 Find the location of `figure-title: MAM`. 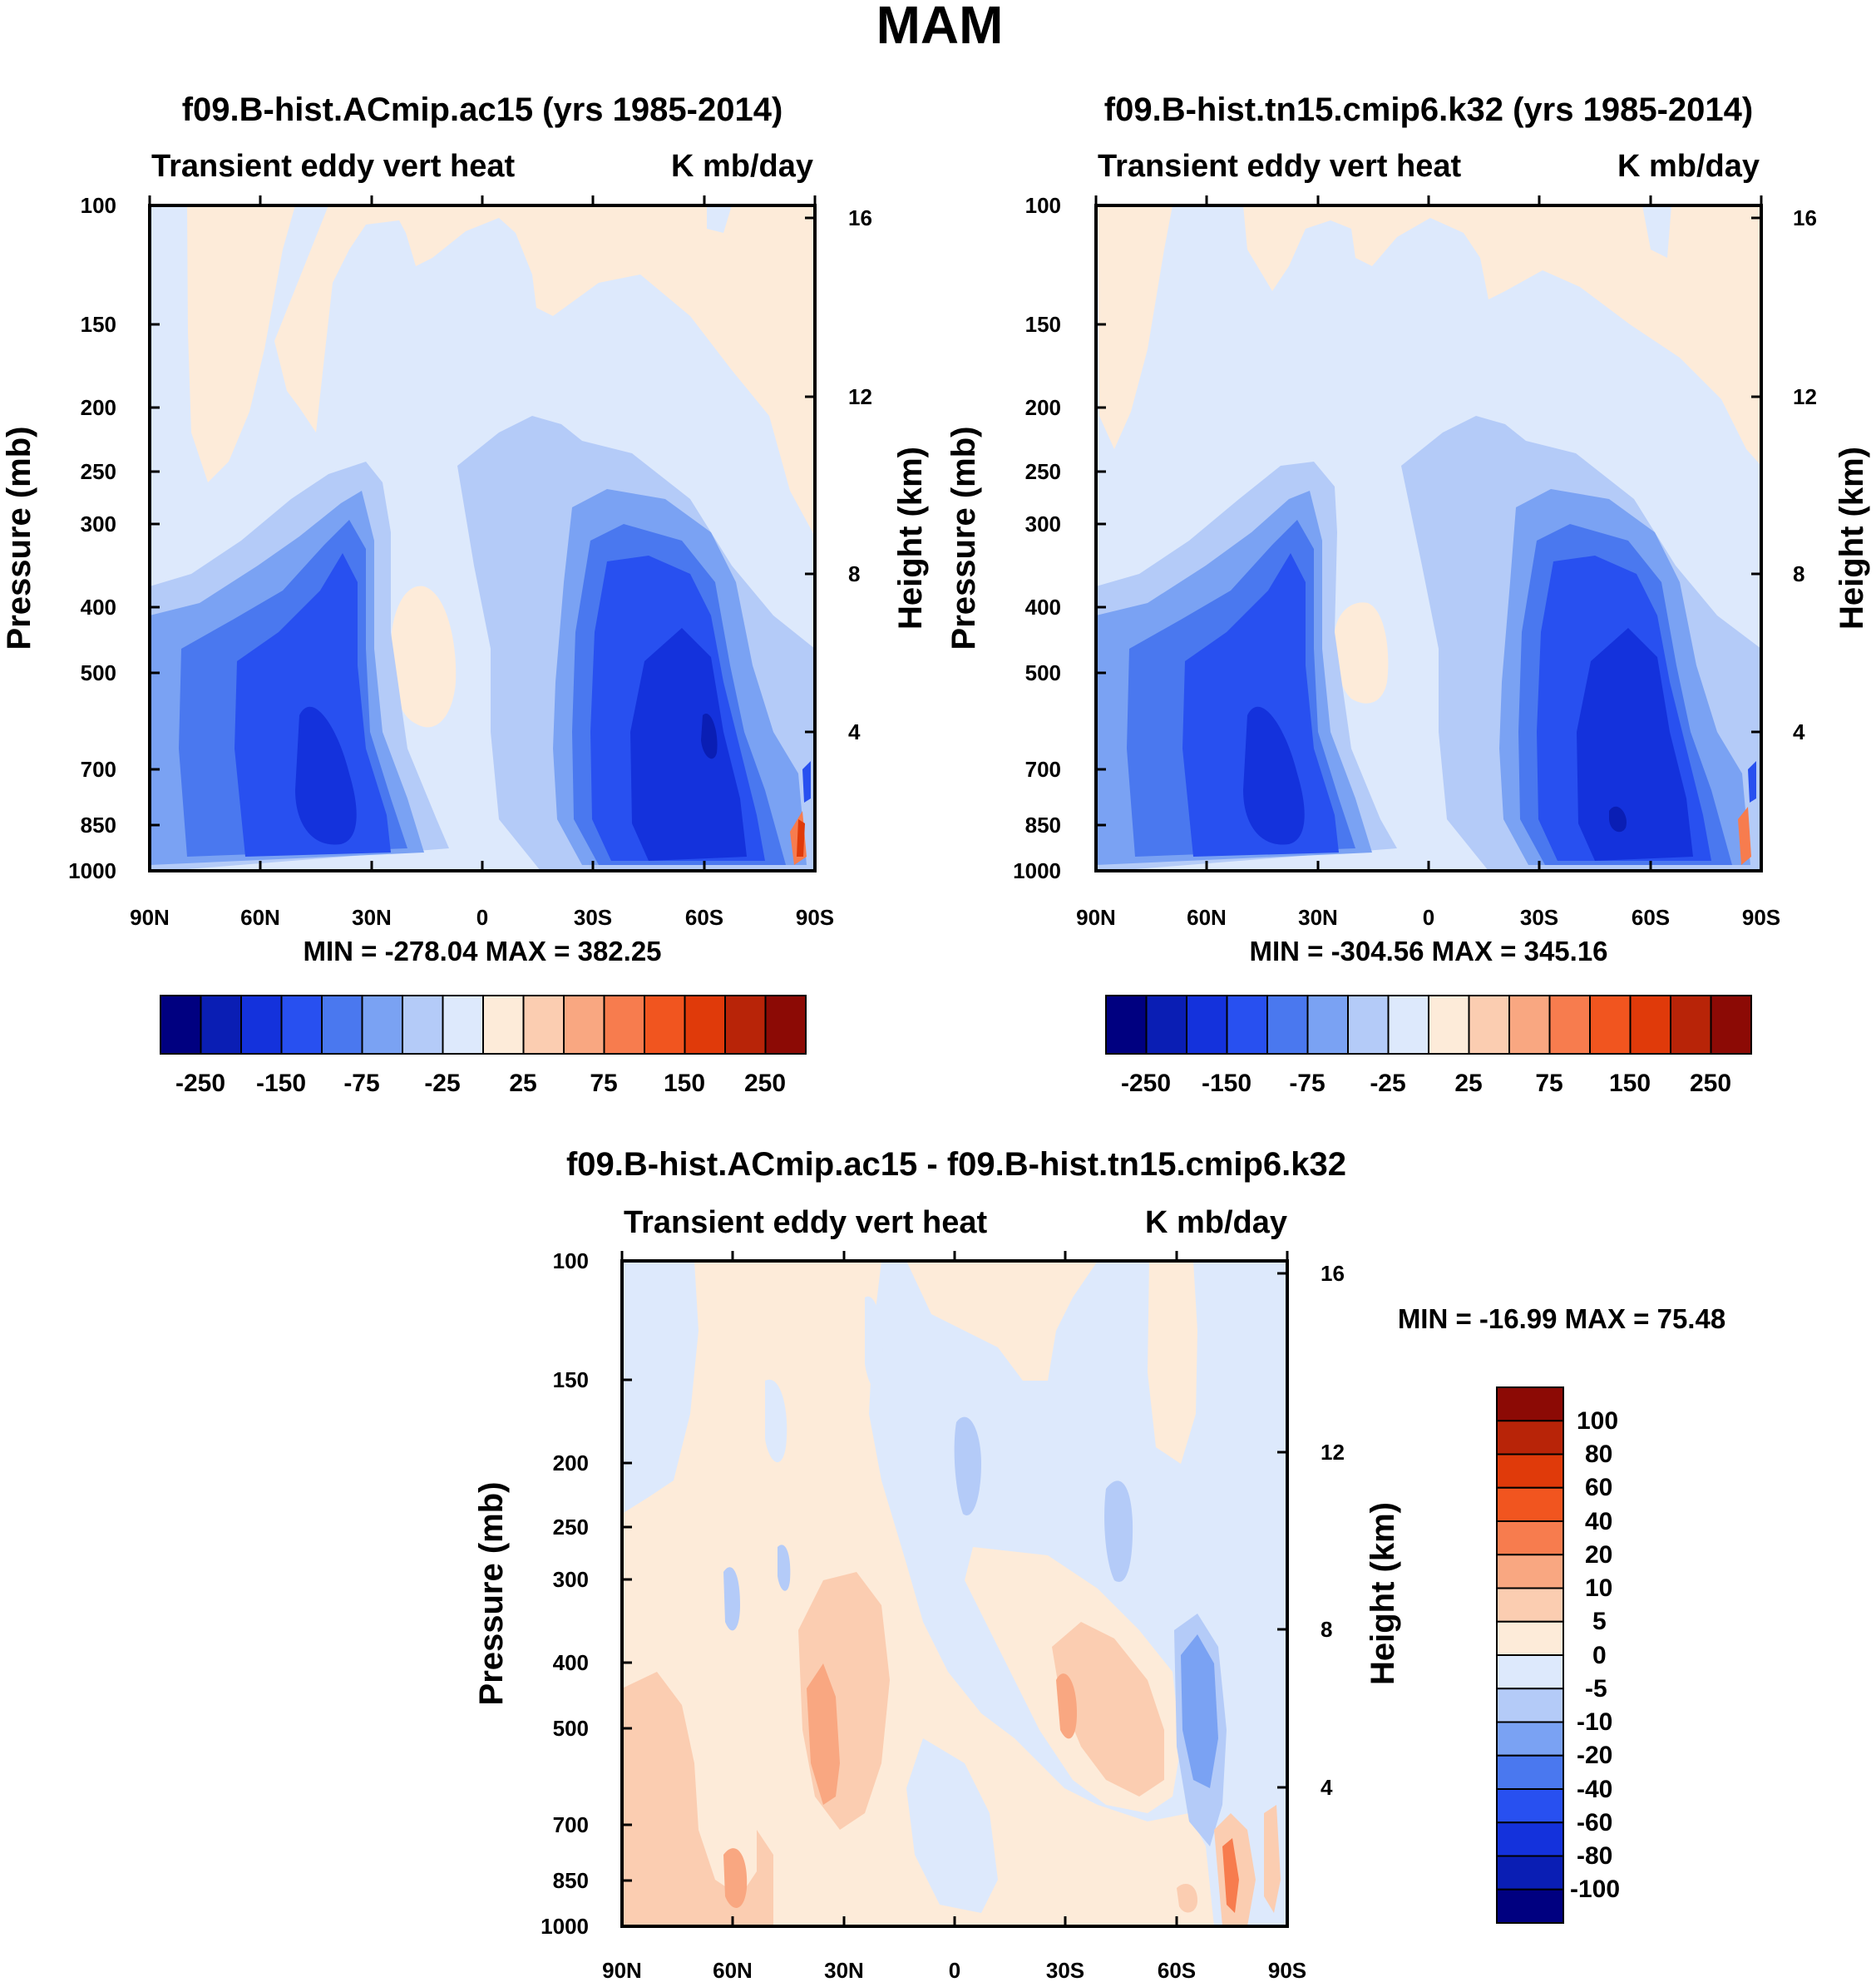

figure-title: MAM is located at coordinates (940, 27).